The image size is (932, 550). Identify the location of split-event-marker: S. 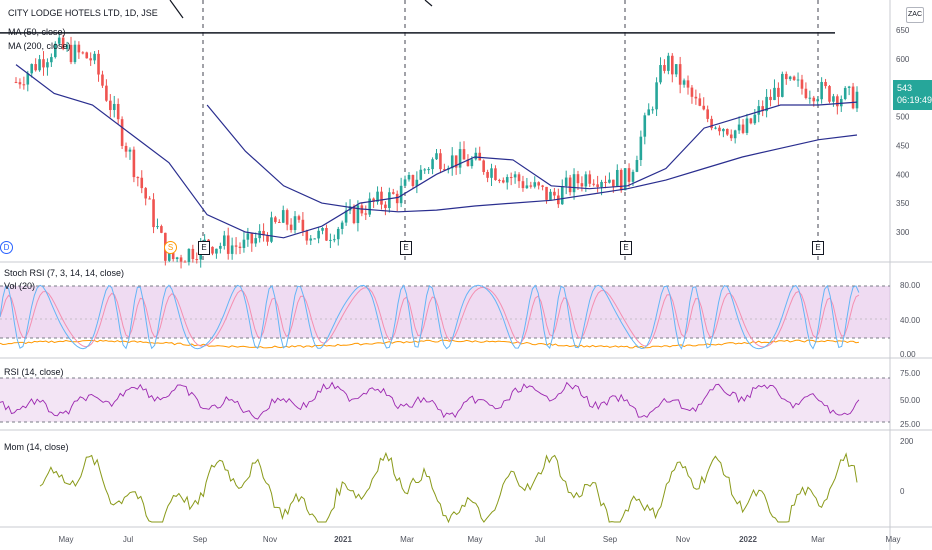
(170, 247).